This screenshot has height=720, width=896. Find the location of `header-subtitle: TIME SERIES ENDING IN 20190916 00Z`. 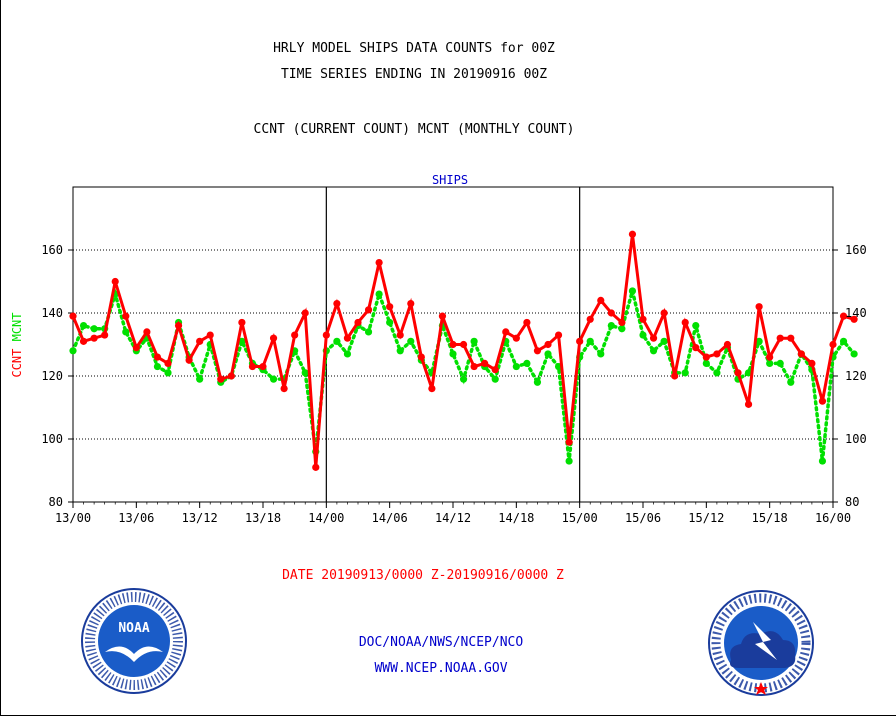

header-subtitle: TIME SERIES ENDING IN 20190916 00Z is located at coordinates (414, 74).